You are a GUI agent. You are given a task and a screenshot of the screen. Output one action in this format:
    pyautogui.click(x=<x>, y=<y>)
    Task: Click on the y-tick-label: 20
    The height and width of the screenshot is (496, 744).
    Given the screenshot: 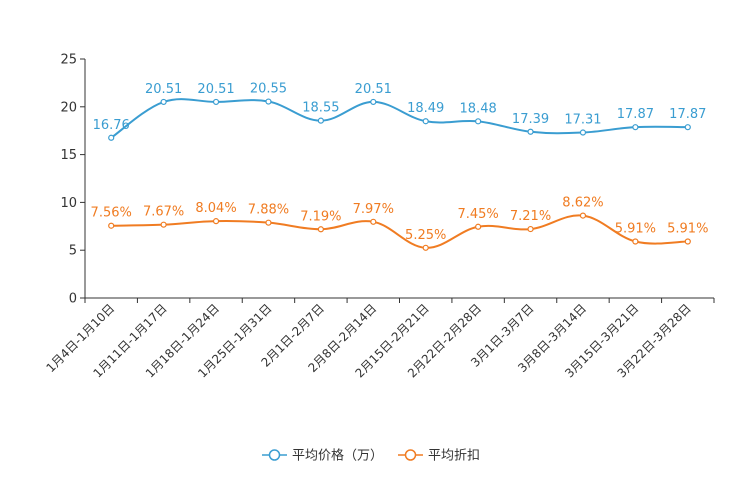 What is the action you would take?
    pyautogui.click(x=68, y=107)
    